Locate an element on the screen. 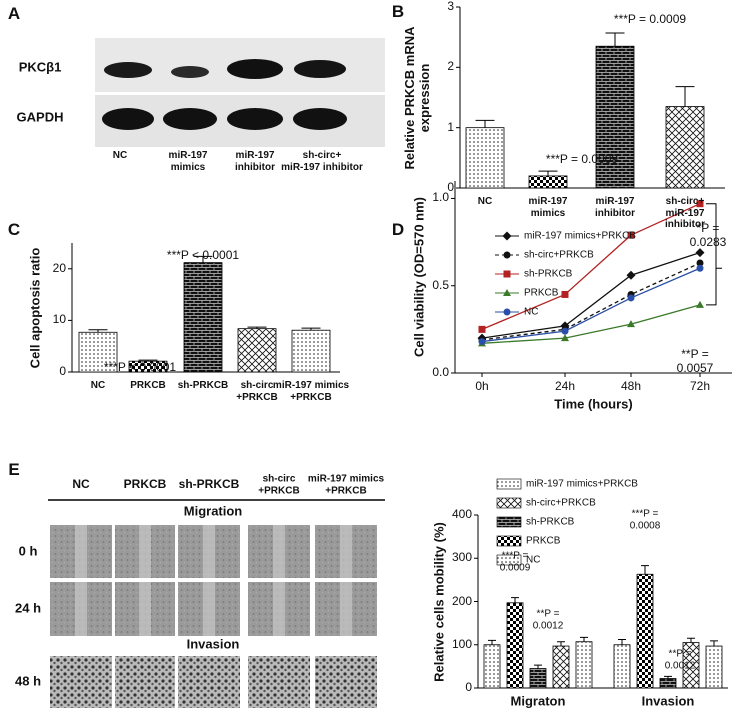 Image resolution: width=747 pixels, height=712 pixels. blot-row-label: PKCβ1 is located at coordinates (40, 67).